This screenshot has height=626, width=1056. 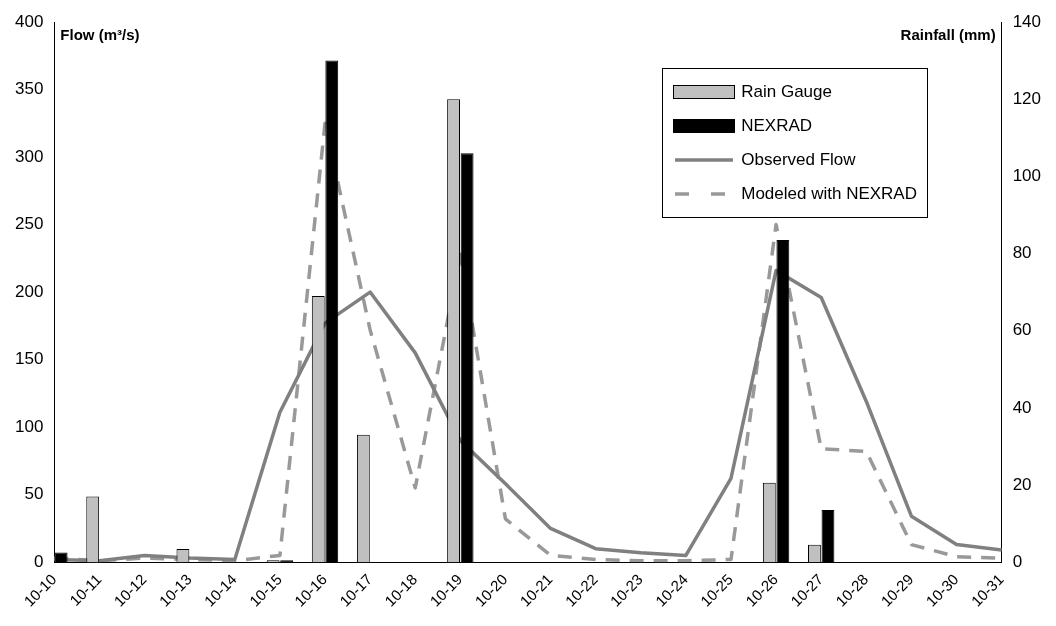 What do you see at coordinates (786, 92) in the screenshot?
I see `legend-label: Rain Gauge` at bounding box center [786, 92].